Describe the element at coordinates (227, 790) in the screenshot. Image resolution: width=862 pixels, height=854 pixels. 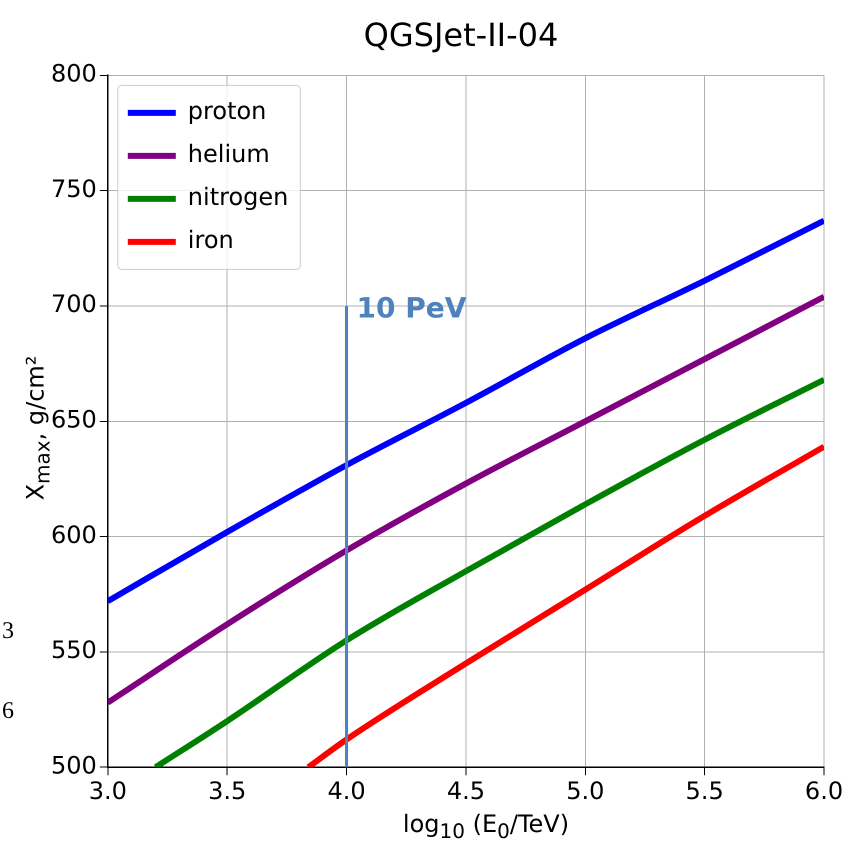
I see `x-tick-label: 3.5` at that location.